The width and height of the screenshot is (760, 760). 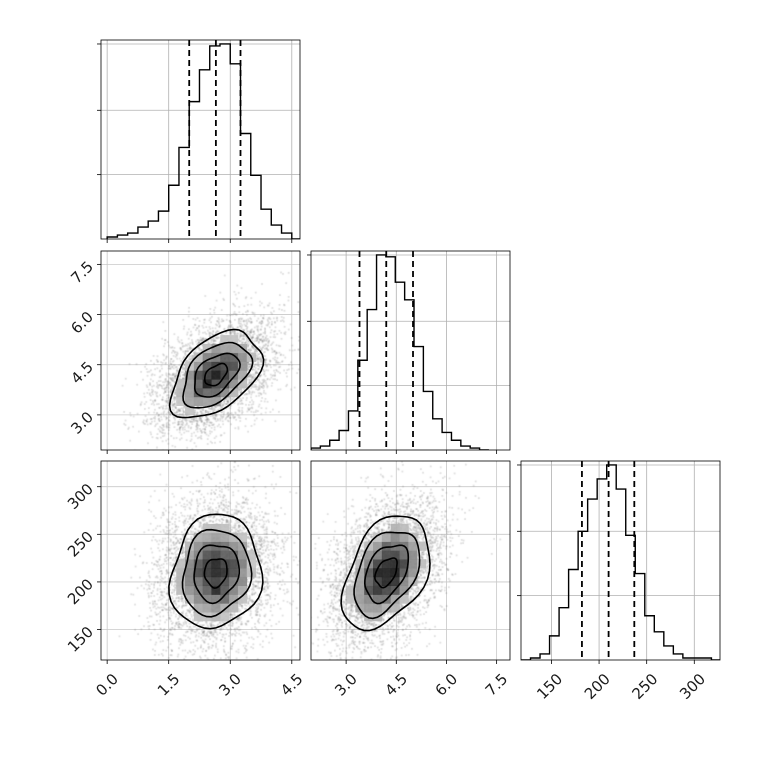 What do you see at coordinates (80, 544) in the screenshot?
I see `ytick-label-2-2: 250` at bounding box center [80, 544].